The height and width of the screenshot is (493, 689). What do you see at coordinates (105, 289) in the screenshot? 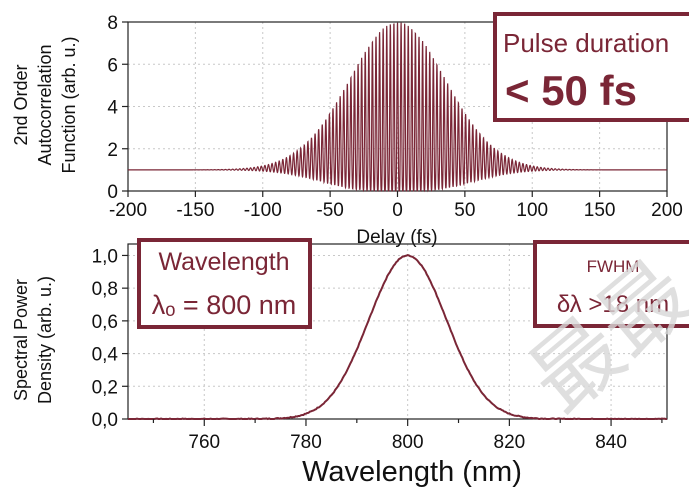
I see `bottom-y-tick-label: 0,8` at bounding box center [105, 289].